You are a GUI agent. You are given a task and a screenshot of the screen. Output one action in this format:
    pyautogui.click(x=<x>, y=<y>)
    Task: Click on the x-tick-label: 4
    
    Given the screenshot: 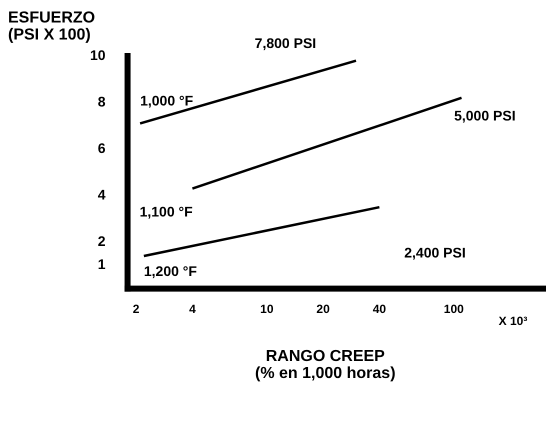 What is the action you would take?
    pyautogui.click(x=192, y=309)
    